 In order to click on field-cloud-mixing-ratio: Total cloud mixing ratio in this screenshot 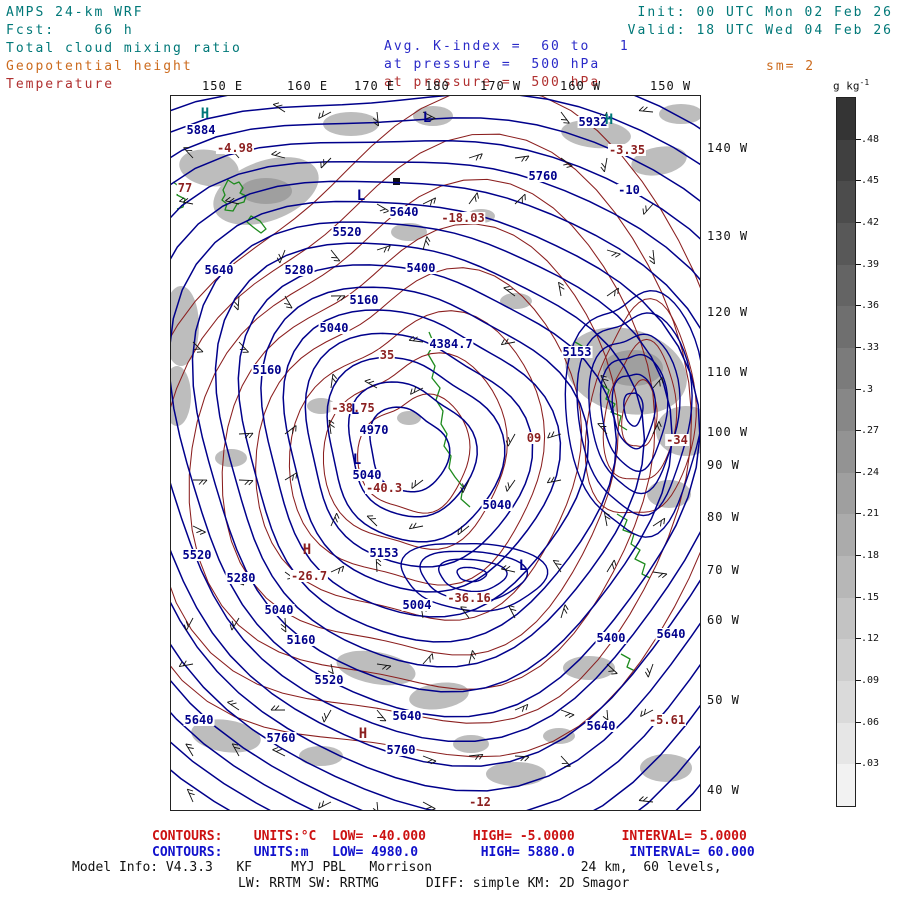, I will do `click(124, 48)`.